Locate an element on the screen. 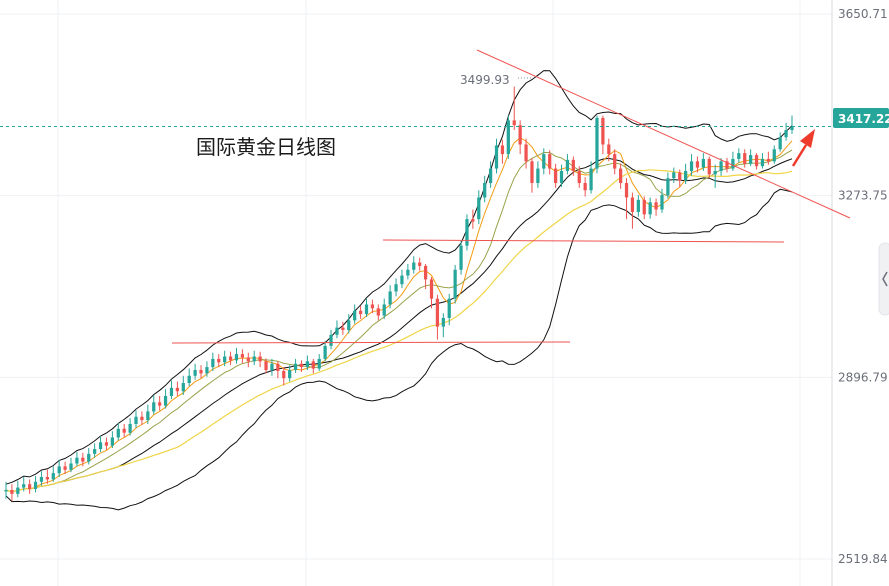  chevron-left-icon is located at coordinates (885, 279).